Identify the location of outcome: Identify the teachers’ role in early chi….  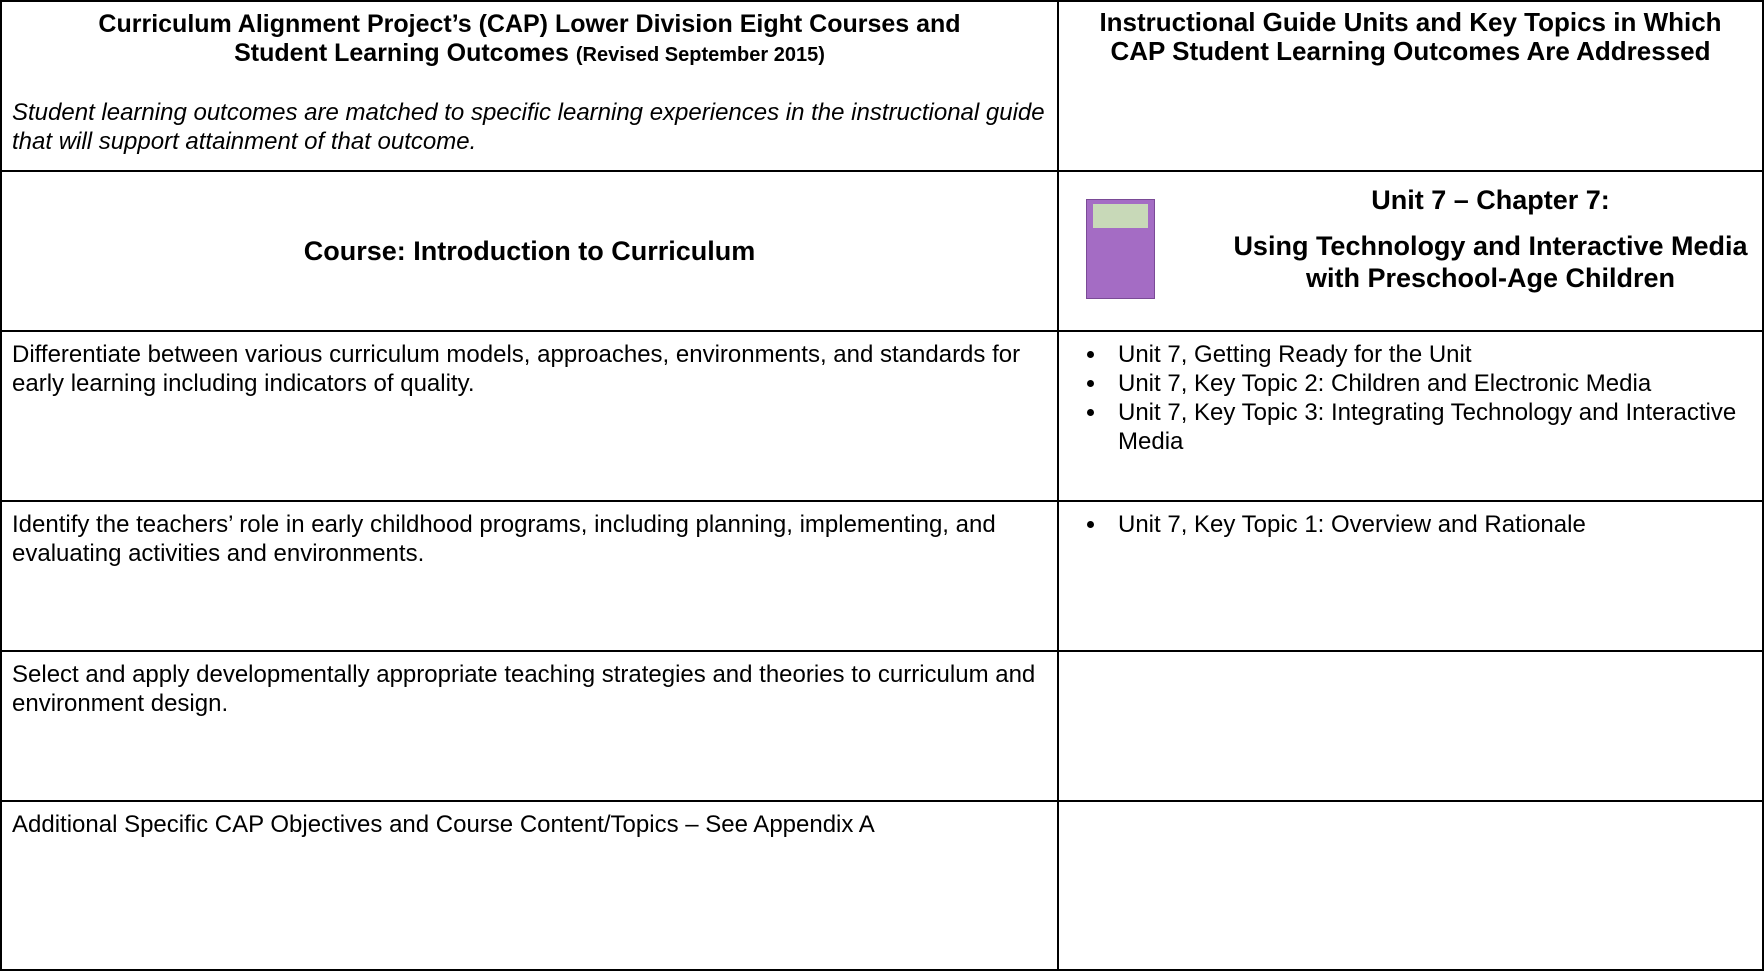
(529, 576).